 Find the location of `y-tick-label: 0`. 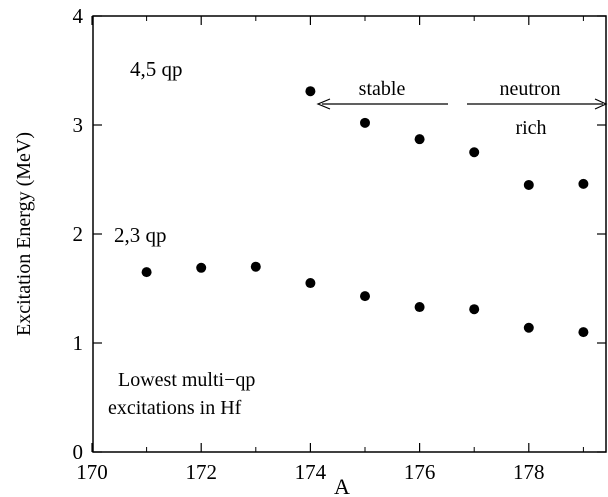

y-tick-label: 0 is located at coordinates (78, 452).